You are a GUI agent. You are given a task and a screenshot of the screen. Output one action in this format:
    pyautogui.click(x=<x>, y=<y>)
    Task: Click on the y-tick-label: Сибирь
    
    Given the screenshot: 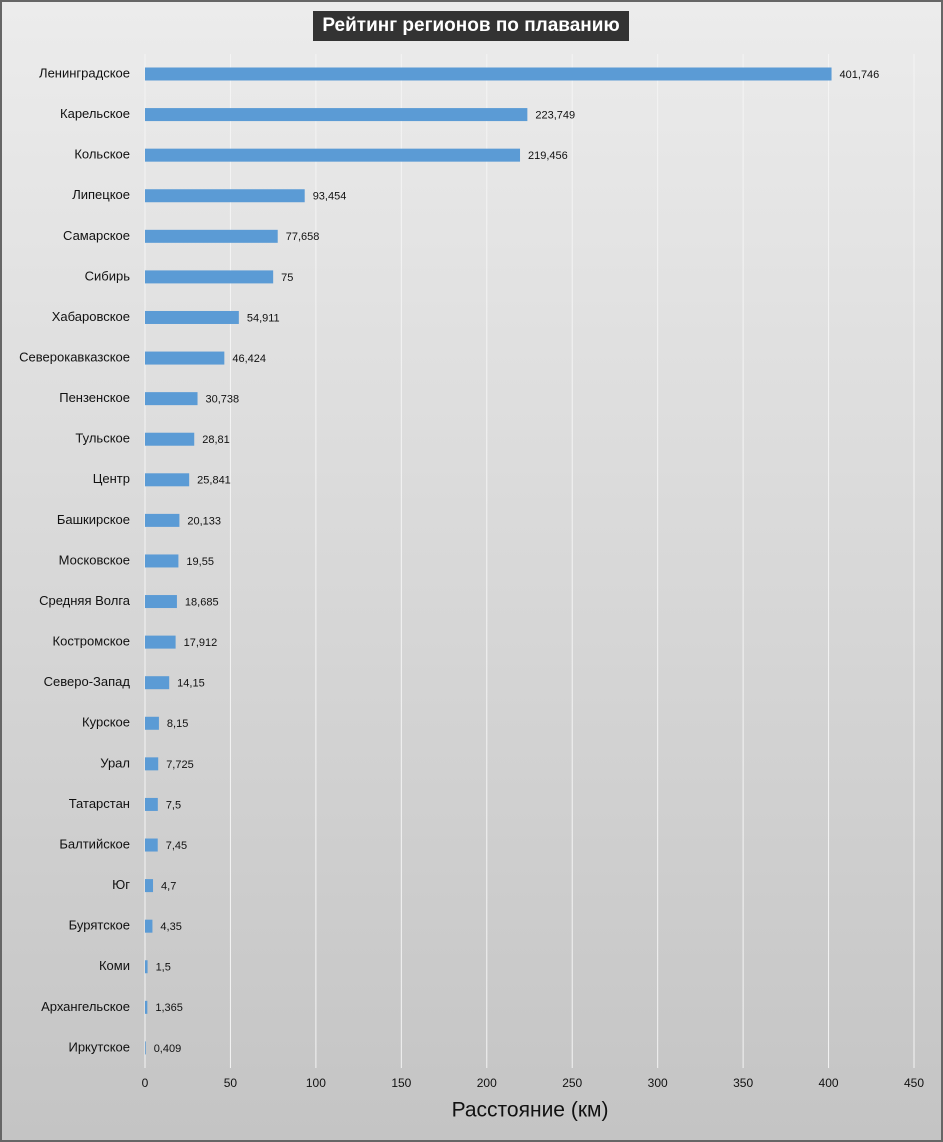 What is the action you would take?
    pyautogui.click(x=108, y=275)
    